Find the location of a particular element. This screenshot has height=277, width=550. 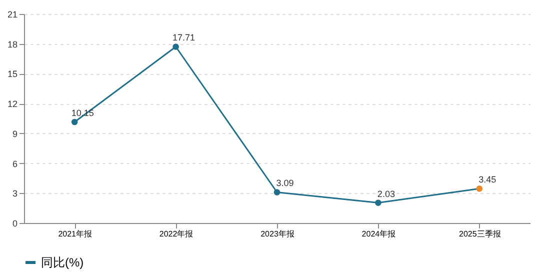

y-tick-label: 12 is located at coordinates (12, 104).